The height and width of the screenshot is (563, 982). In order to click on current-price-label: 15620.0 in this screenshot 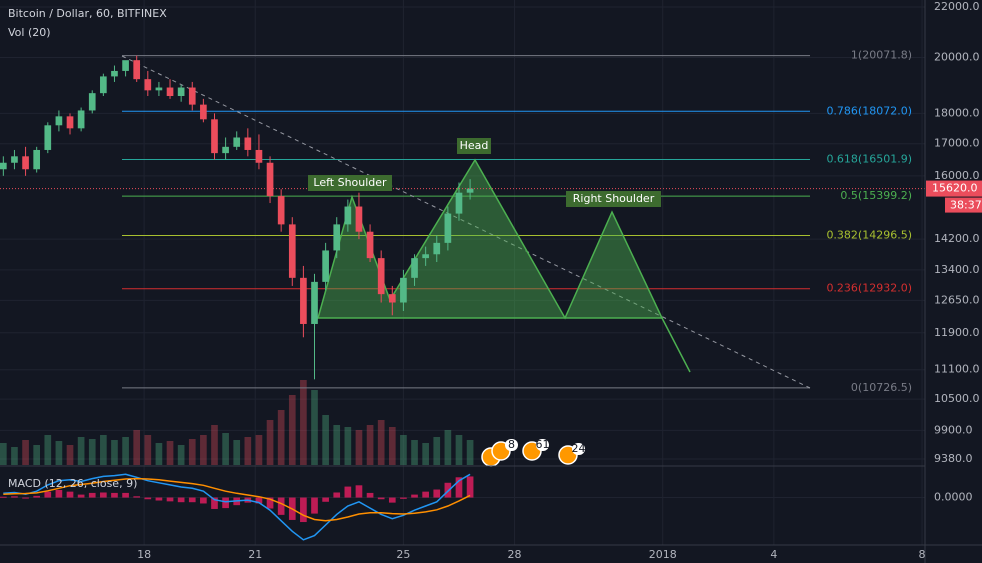, I will do `click(955, 188)`.